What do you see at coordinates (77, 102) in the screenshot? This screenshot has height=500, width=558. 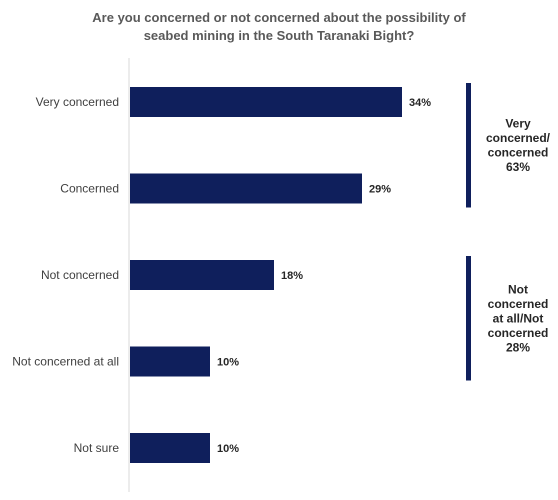 I see `category-label: Very concerned` at bounding box center [77, 102].